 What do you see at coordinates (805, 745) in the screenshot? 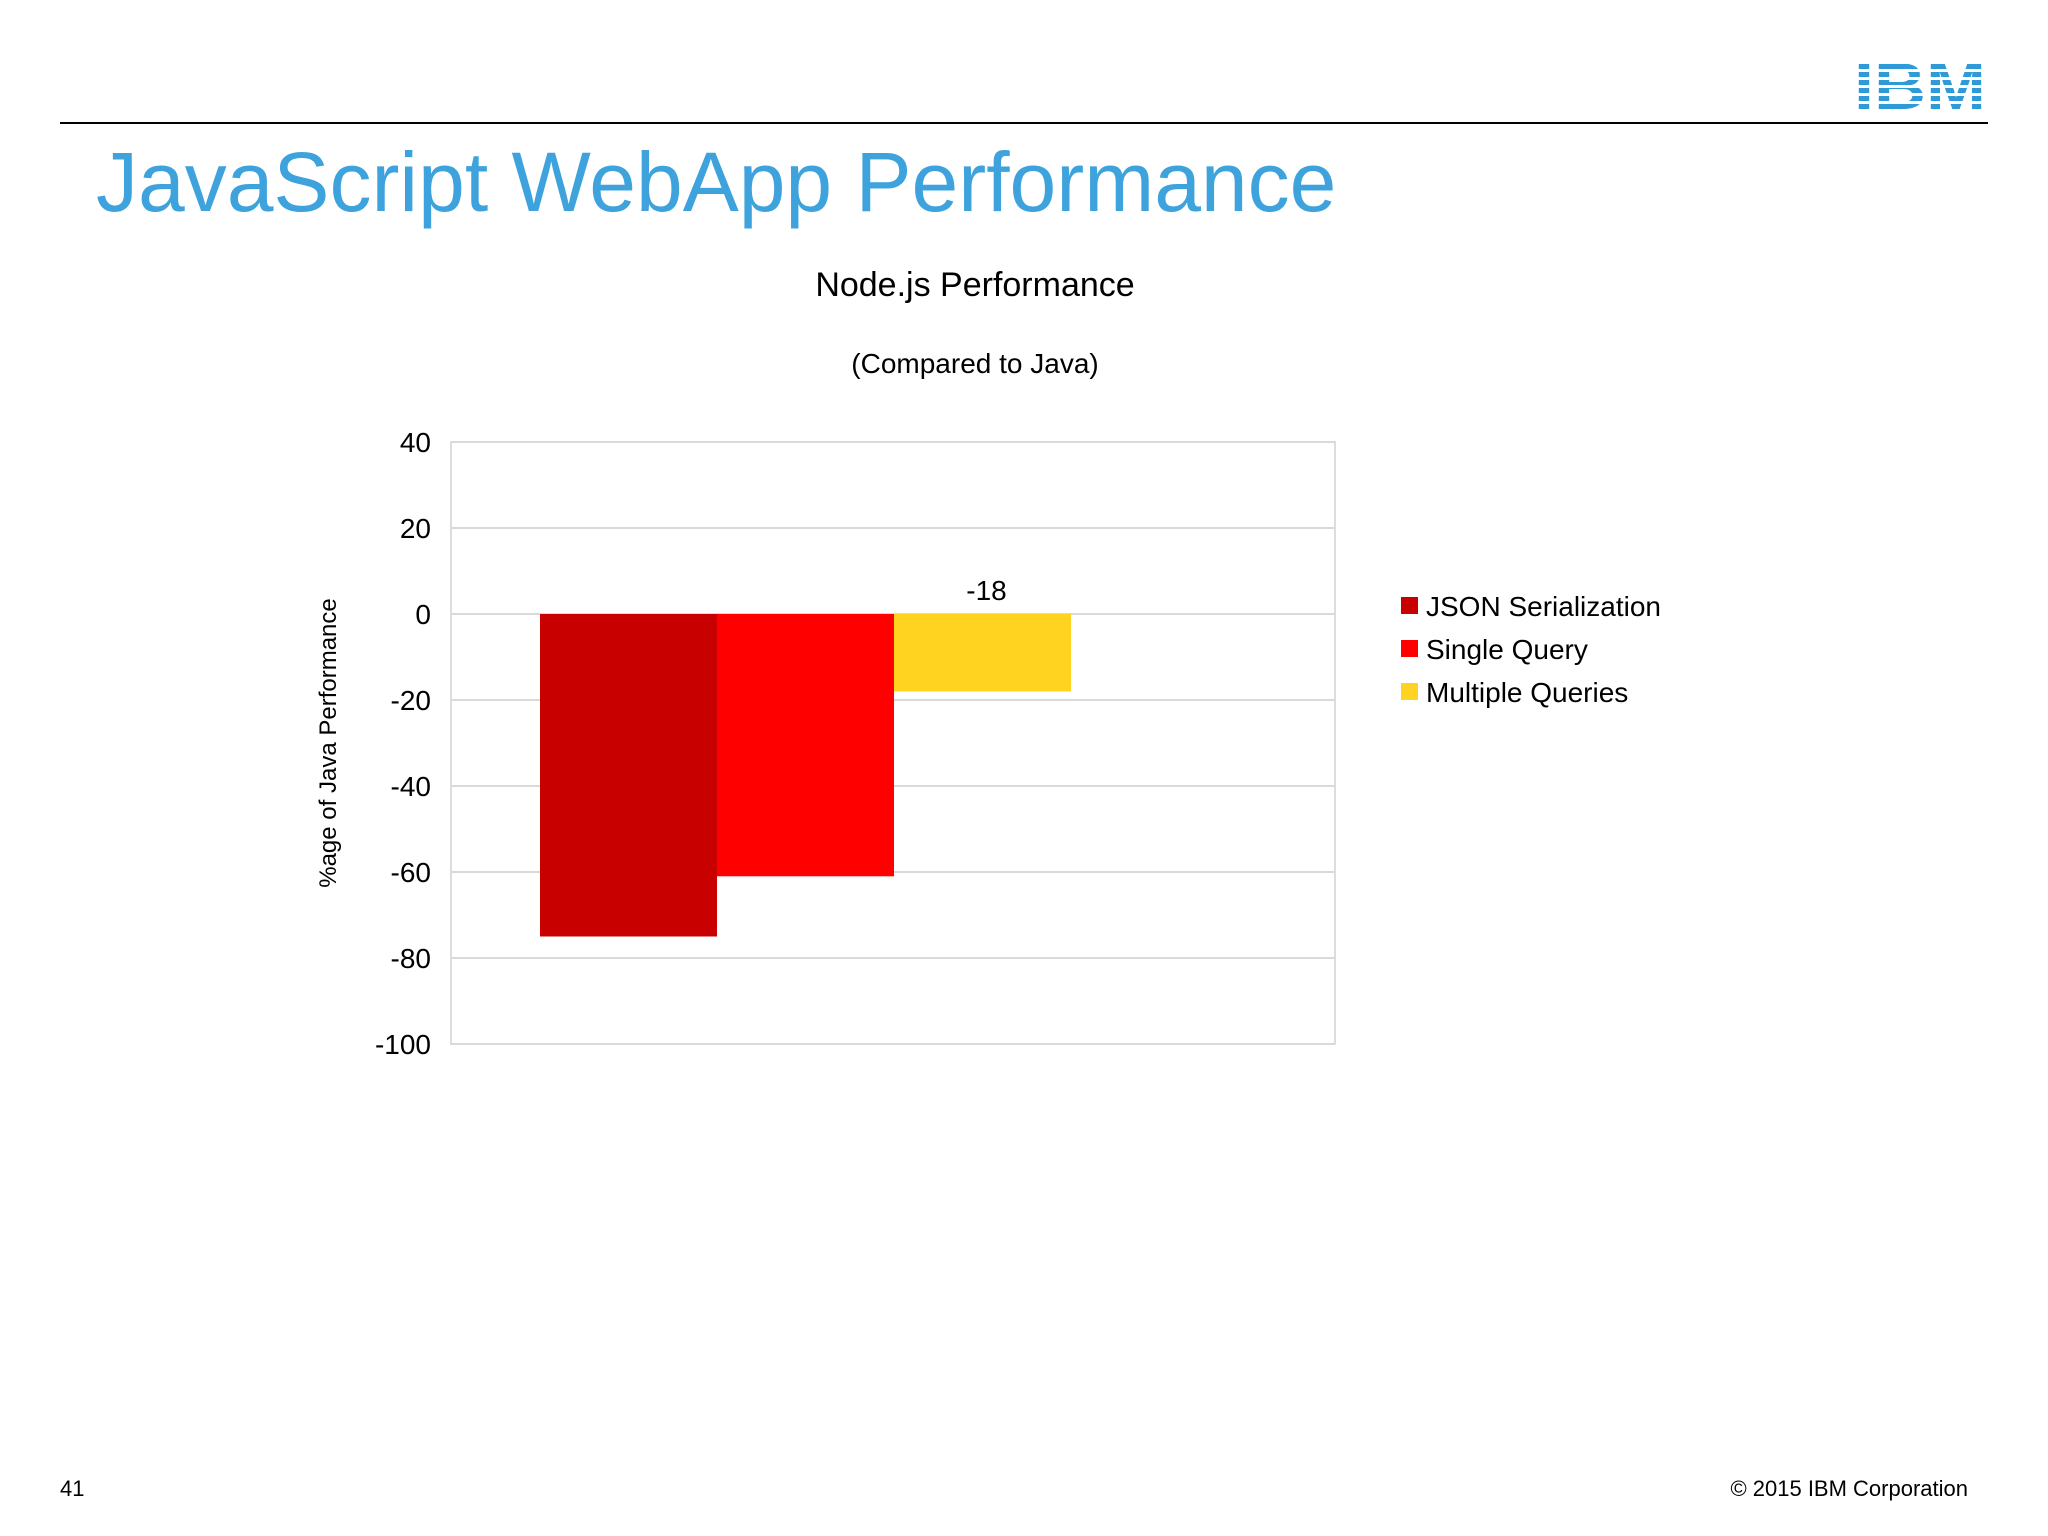
I see `bar-single-query` at bounding box center [805, 745].